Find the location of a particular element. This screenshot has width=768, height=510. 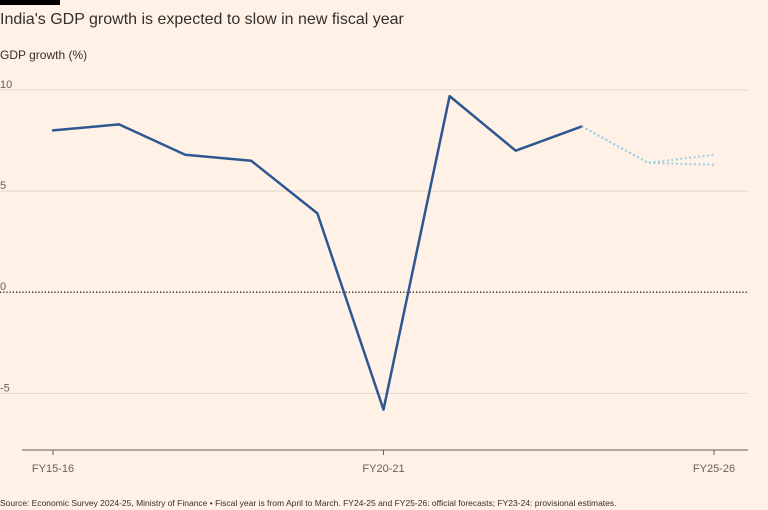

y-tick-label: -5 is located at coordinates (5, 388).